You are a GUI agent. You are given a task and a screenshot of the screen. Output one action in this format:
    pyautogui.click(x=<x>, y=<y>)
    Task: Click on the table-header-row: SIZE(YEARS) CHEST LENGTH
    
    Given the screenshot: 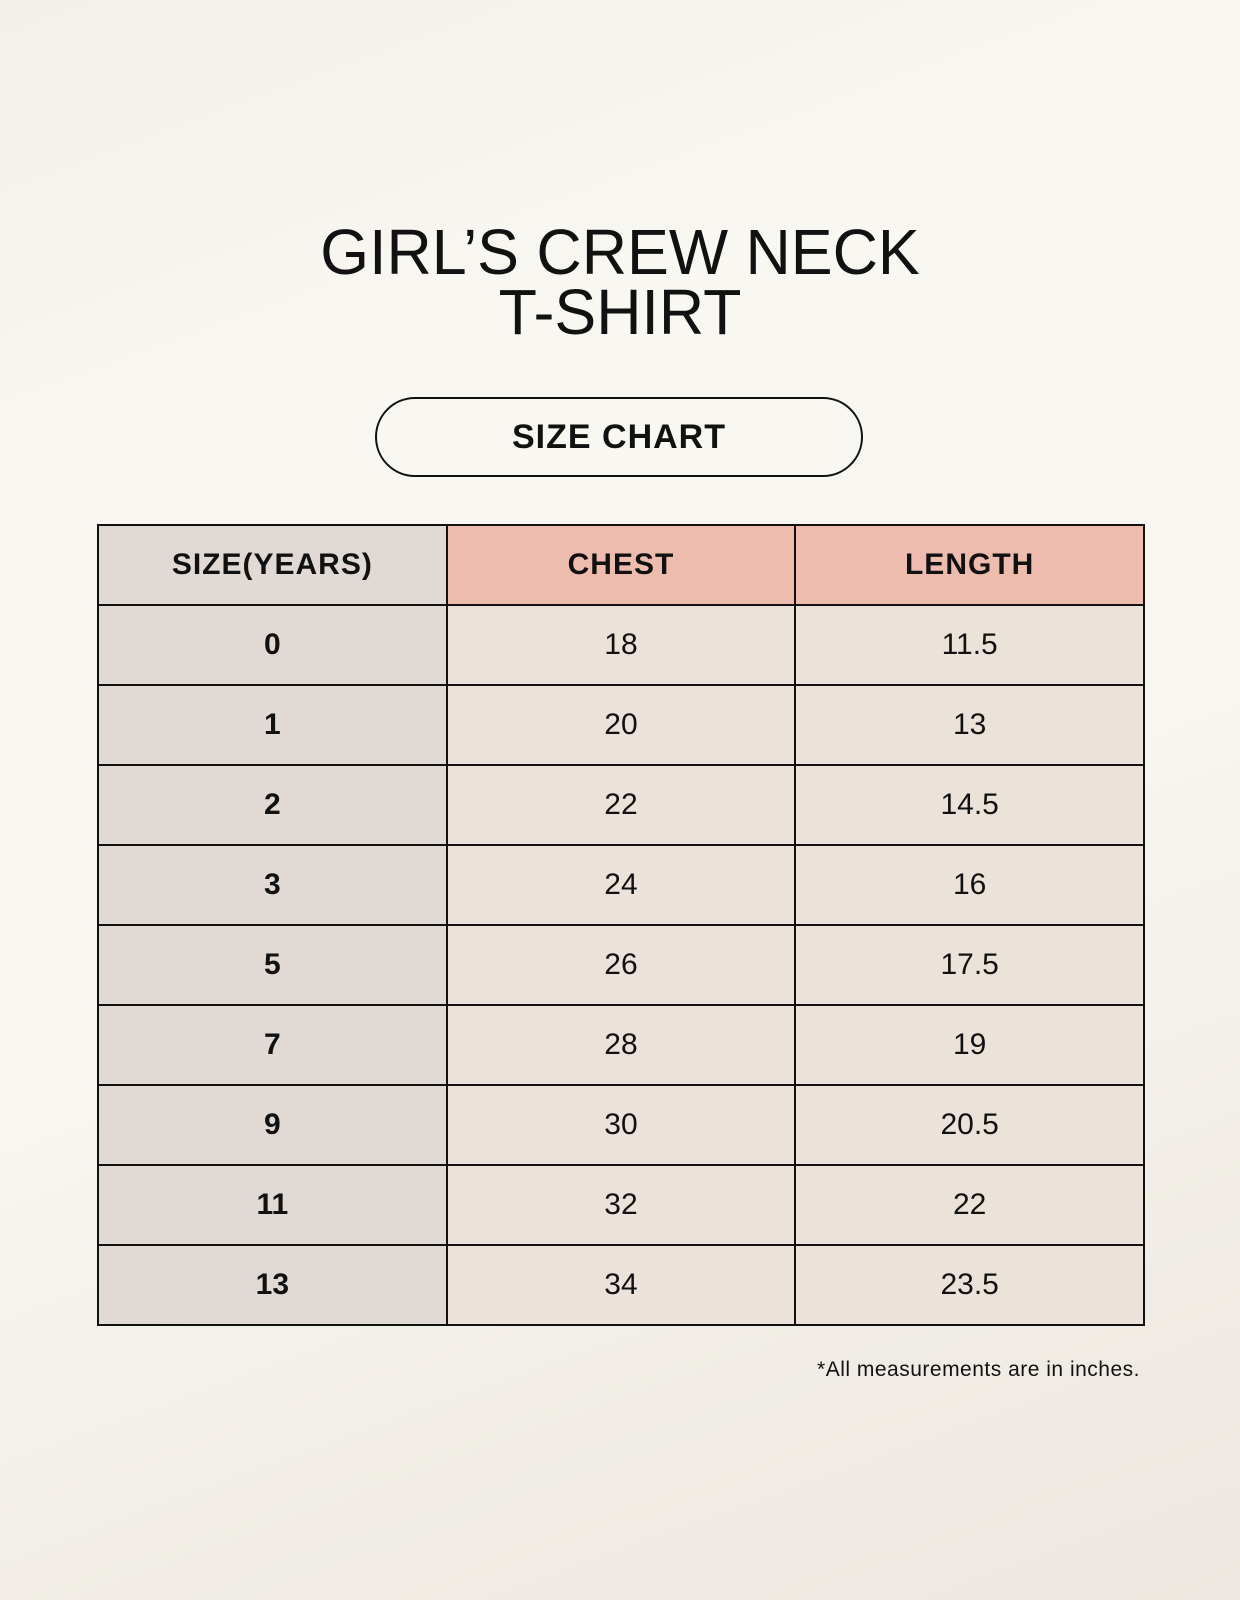 What is the action you would take?
    pyautogui.click(x=621, y=565)
    